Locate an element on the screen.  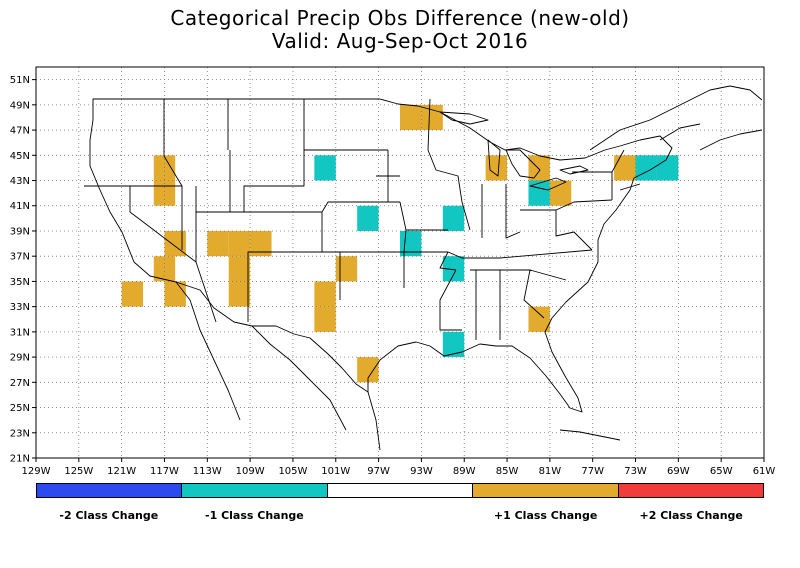
map-subtitle: Valid: Aug-Sep-Oct 2016 is located at coordinates (400, 41).